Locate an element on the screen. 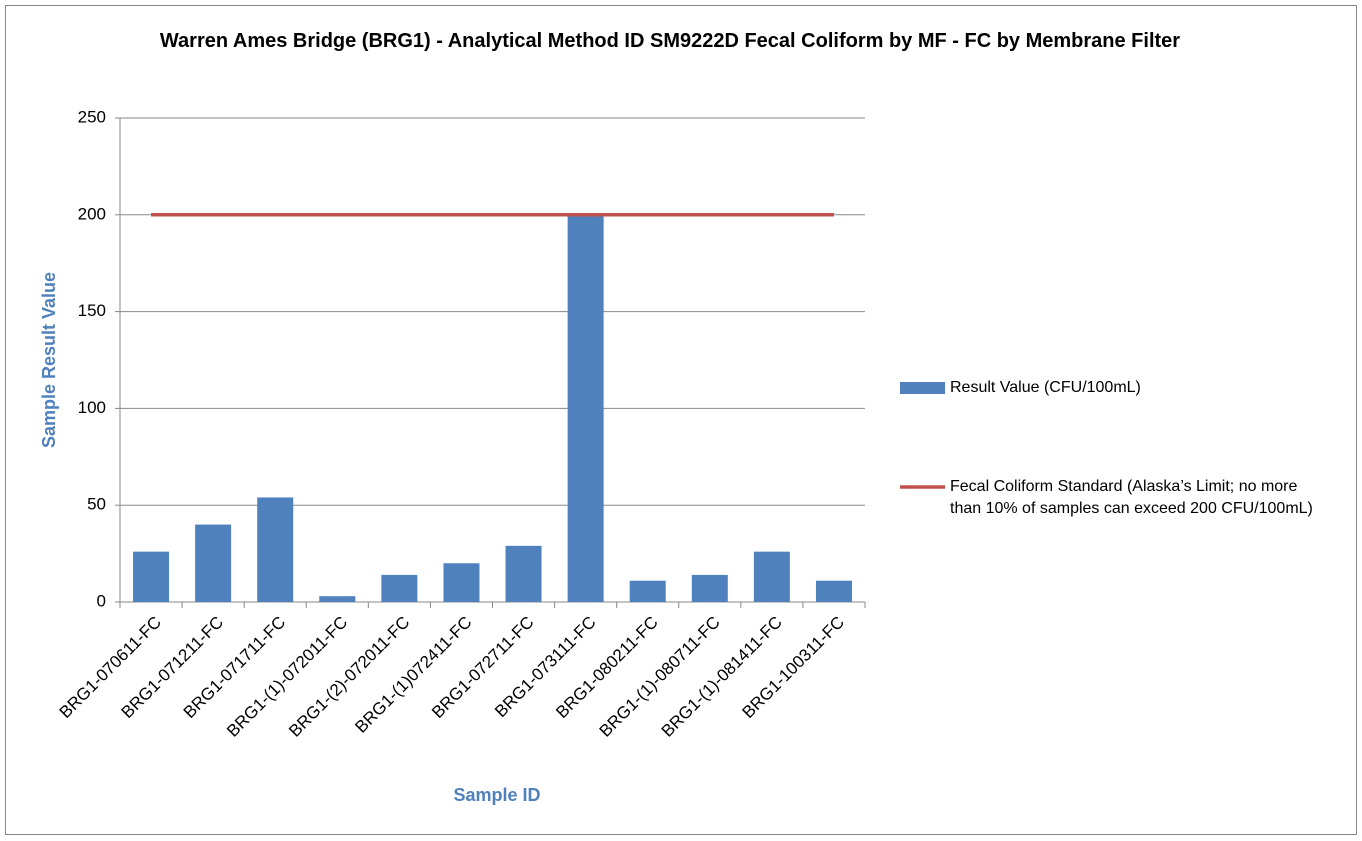 The width and height of the screenshot is (1362, 841). legend-swatch is located at coordinates (922, 388).